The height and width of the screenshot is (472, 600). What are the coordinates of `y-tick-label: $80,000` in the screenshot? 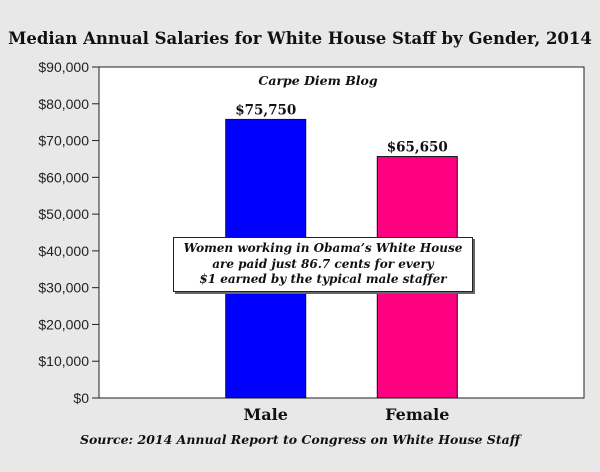 It's located at (63, 104).